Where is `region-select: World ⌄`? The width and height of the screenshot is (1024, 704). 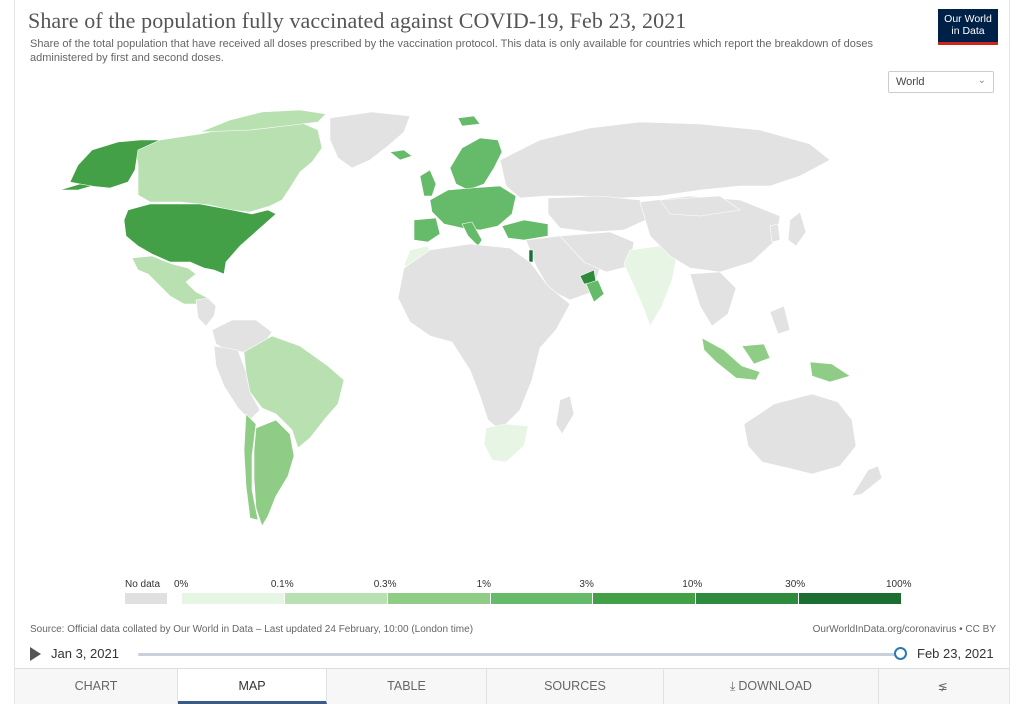
region-select: World ⌄ is located at coordinates (941, 82).